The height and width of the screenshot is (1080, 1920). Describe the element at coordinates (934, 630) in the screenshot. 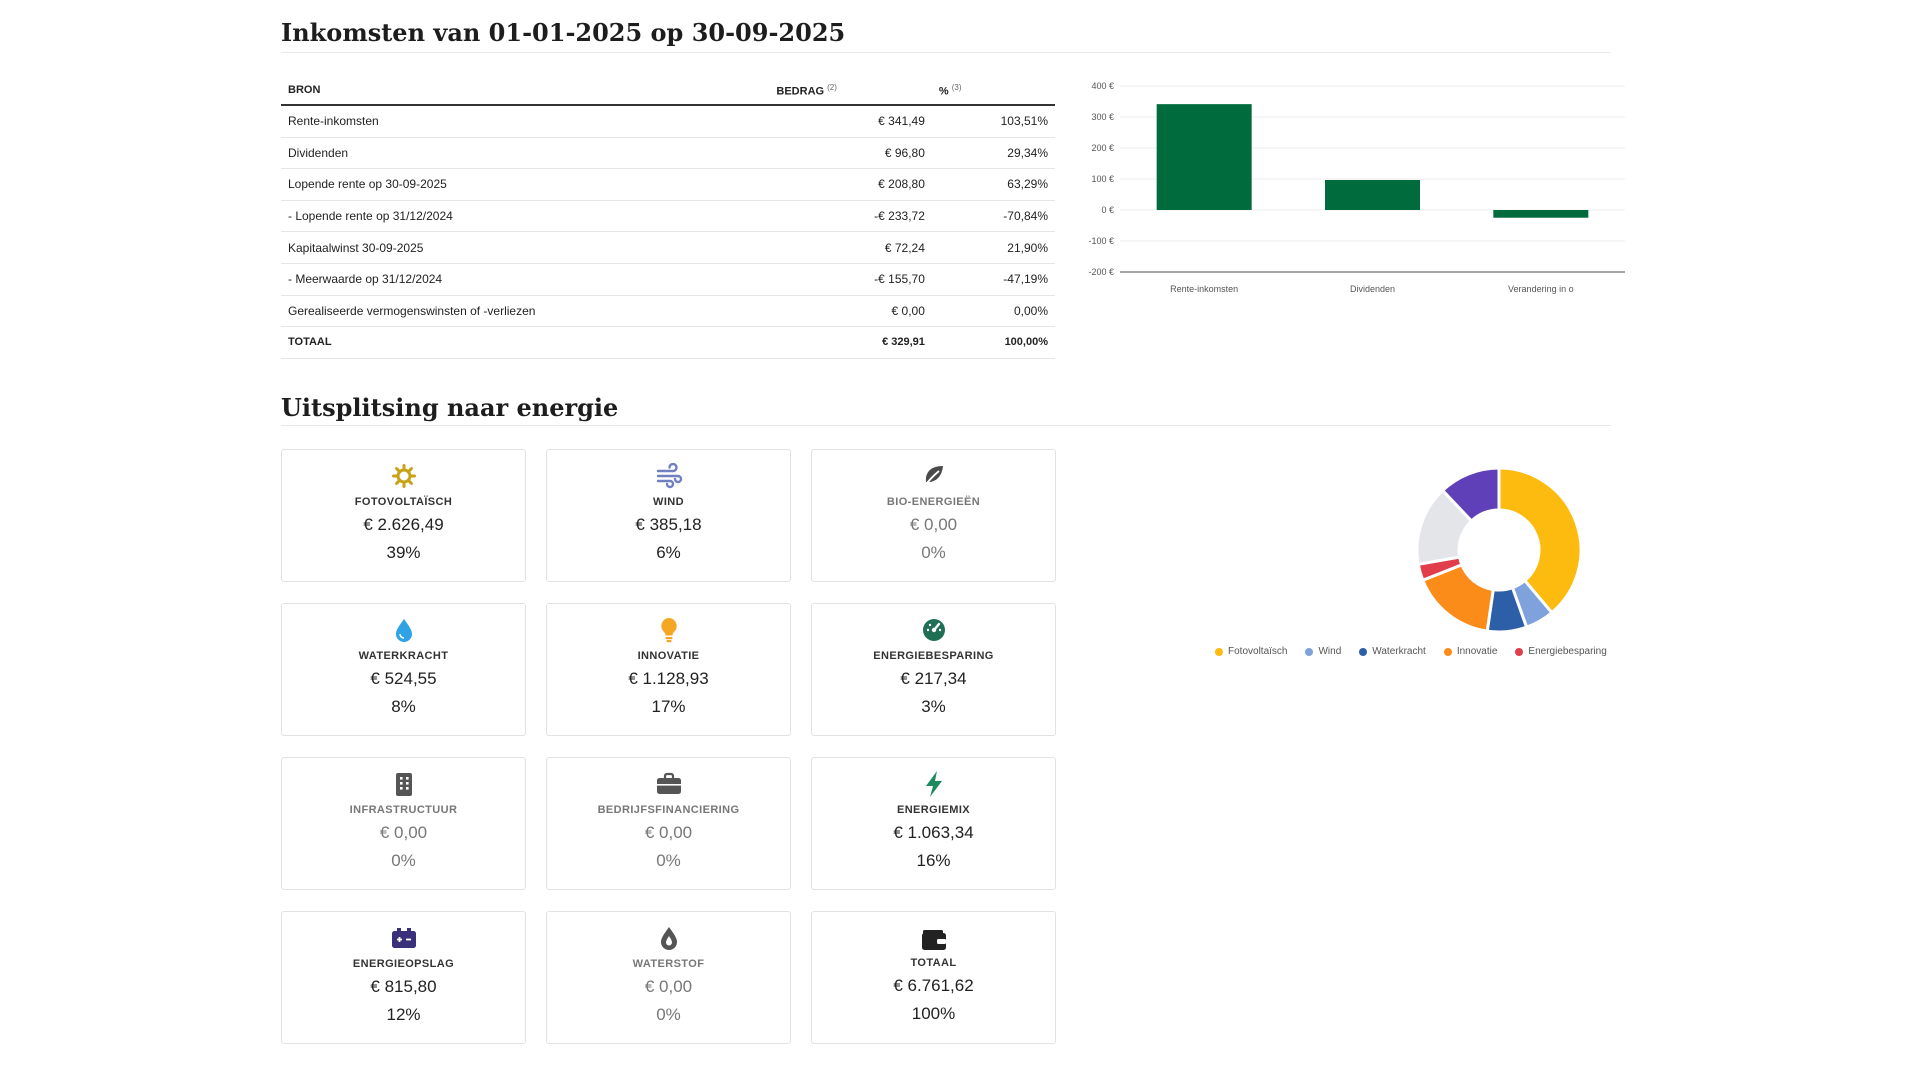

I see `gauge-icon` at that location.